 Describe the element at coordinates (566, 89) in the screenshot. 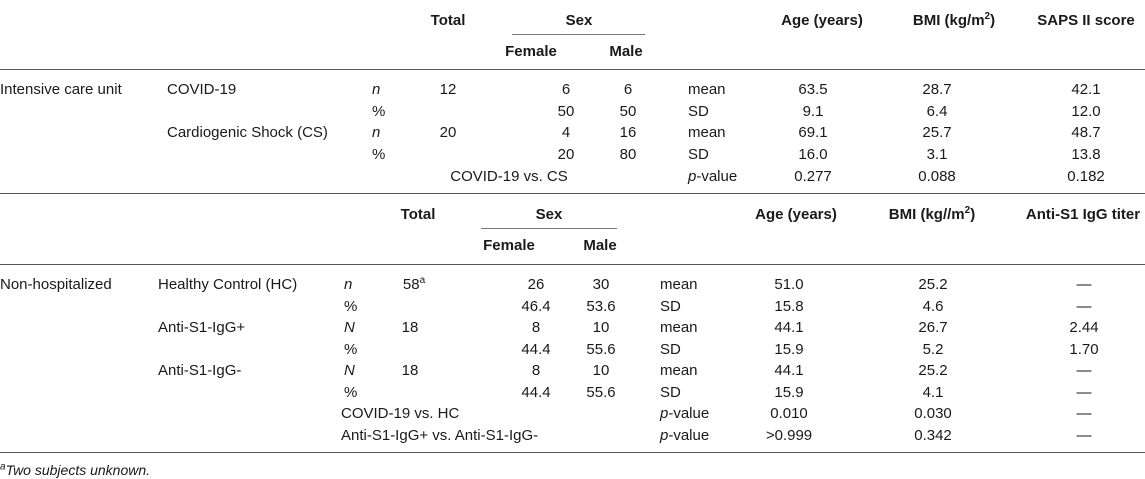

I see `female-cell: 6` at that location.